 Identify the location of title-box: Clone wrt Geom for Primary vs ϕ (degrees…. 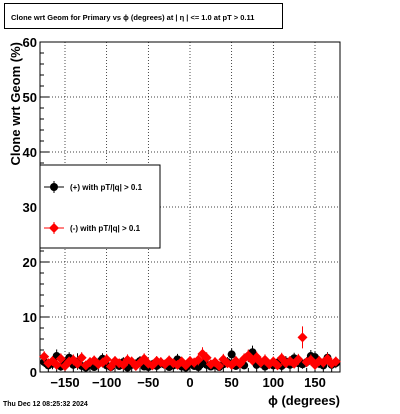
(143, 16).